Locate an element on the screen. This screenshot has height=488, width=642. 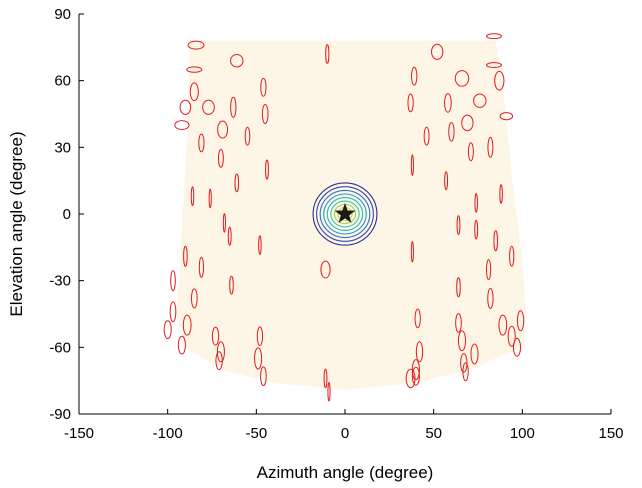
x-tick-label: -150 is located at coordinates (79, 433).